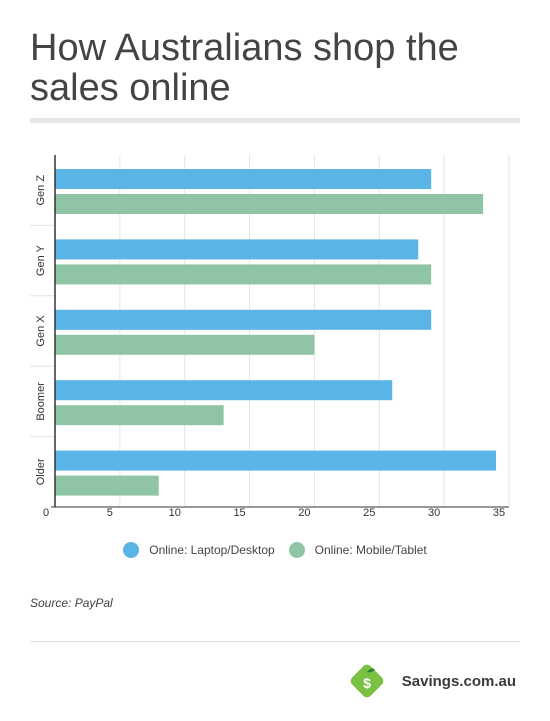  What do you see at coordinates (296, 550) in the screenshot?
I see `legend-swatch-mobile` at bounding box center [296, 550].